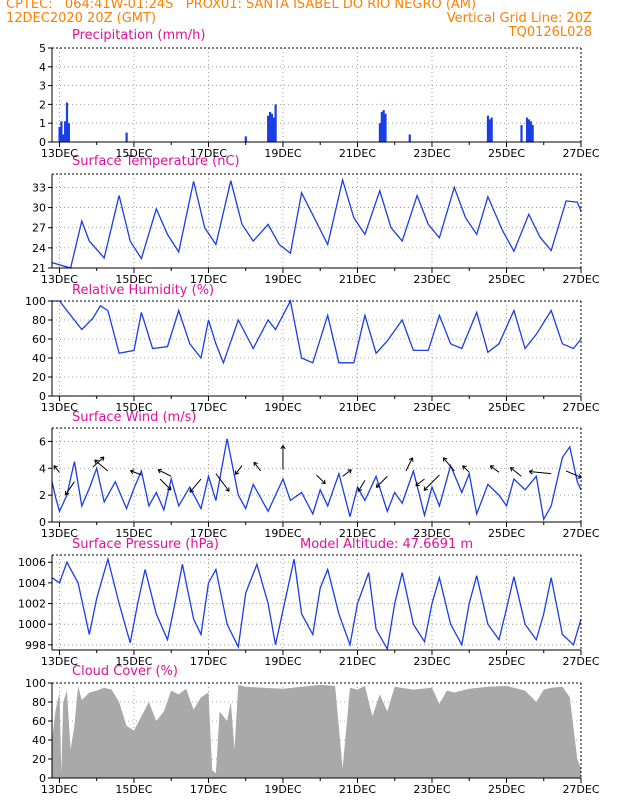 The height and width of the screenshot is (800, 618). What do you see at coordinates (42, 778) in the screenshot?
I see `cloud-ytick-label-0: 0` at bounding box center [42, 778].